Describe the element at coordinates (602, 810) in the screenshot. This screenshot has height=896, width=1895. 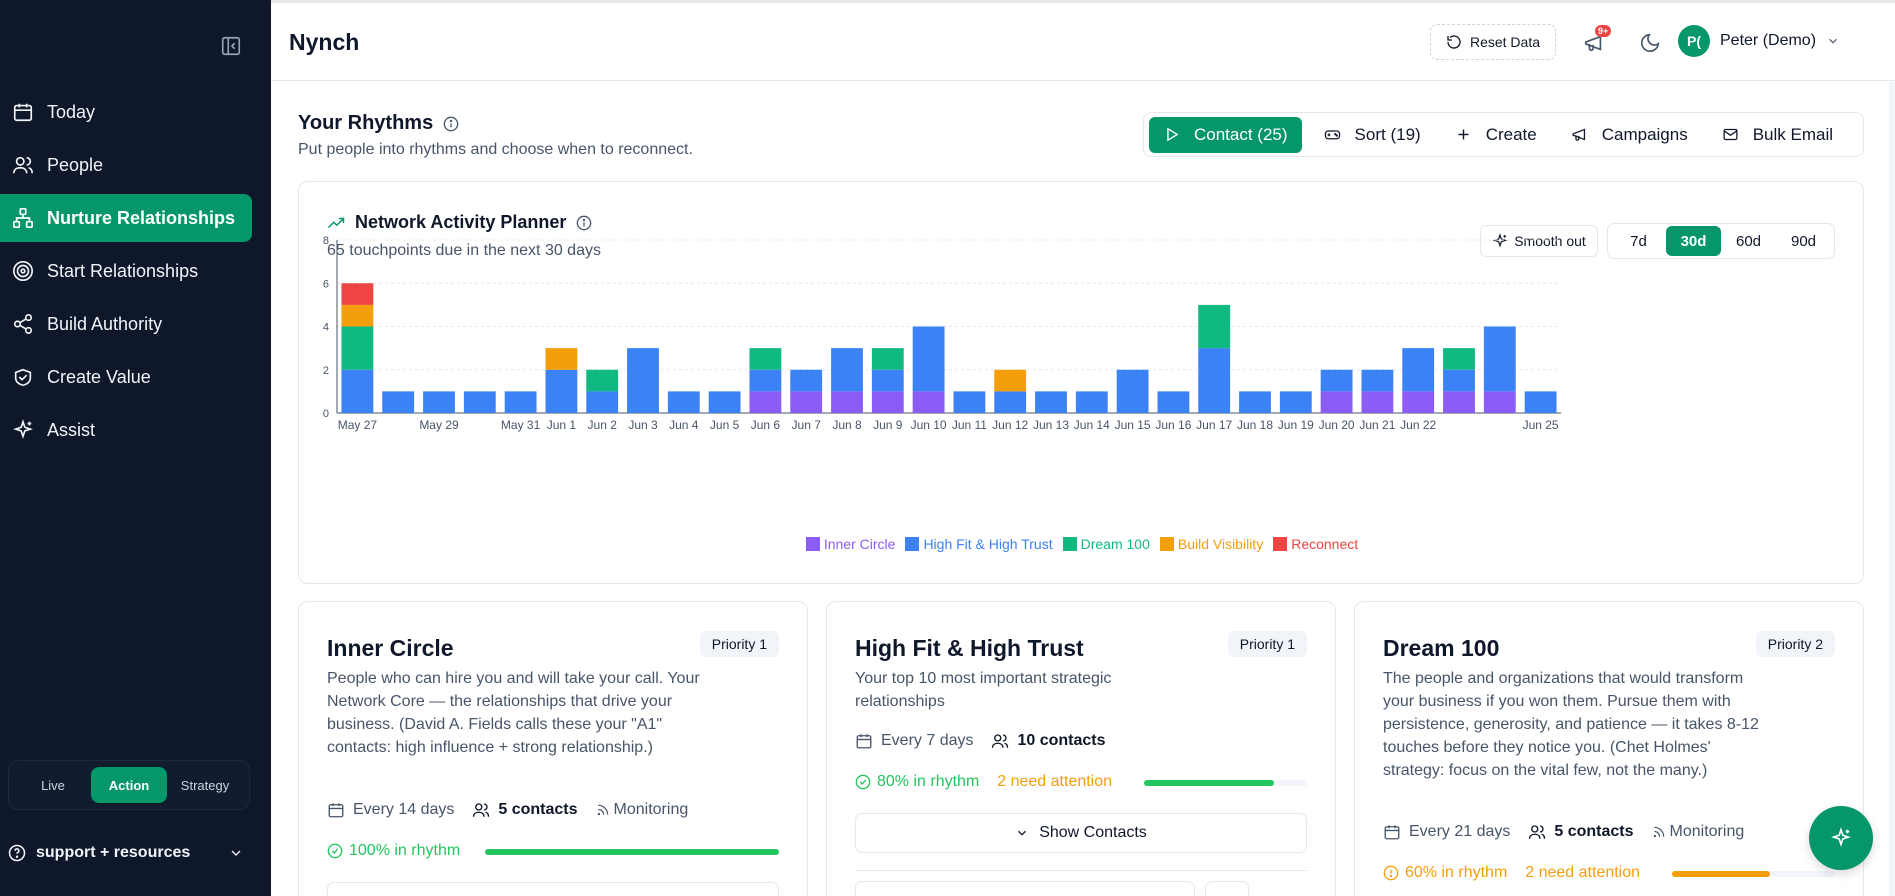
I see `rss-icon` at that location.